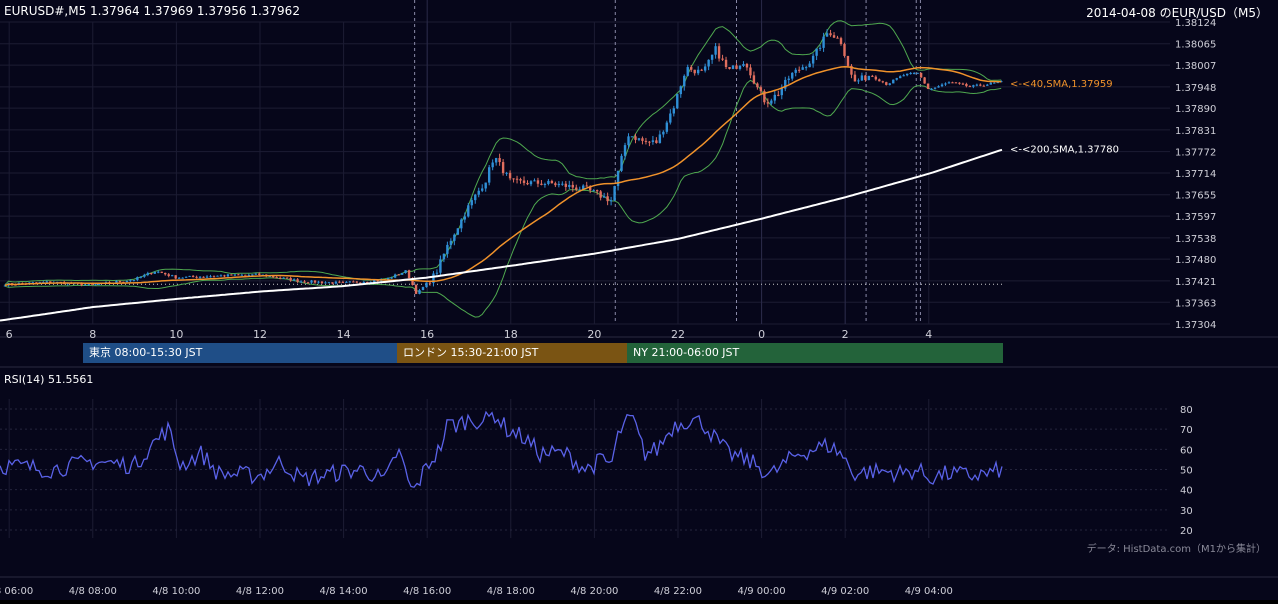 The image size is (1278, 604). Describe the element at coordinates (260, 334) in the screenshot. I see `time-tick-label: 12` at that location.